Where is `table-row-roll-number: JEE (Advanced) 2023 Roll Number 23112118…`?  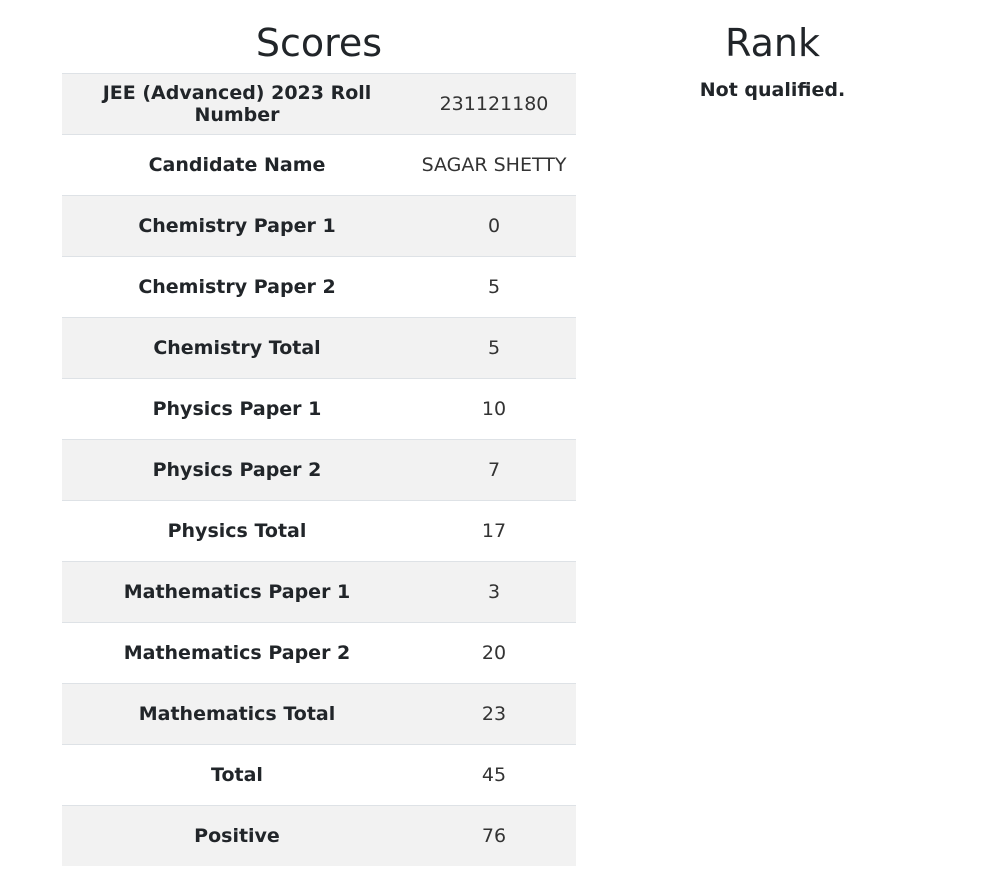
table-row-roll-number: JEE (Advanced) 2023 Roll Number 23112118… is located at coordinates (319, 104).